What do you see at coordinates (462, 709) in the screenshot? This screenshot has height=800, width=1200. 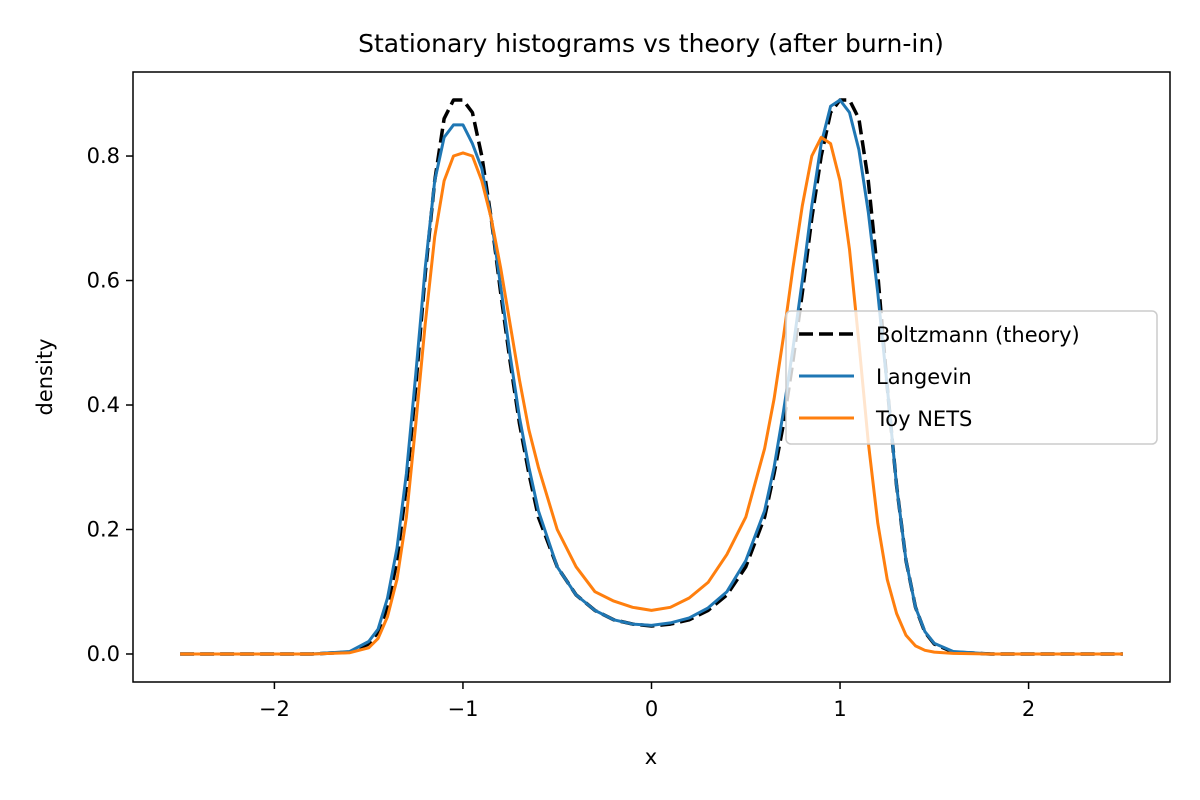 I see `x-tick-label: −1` at bounding box center [462, 709].